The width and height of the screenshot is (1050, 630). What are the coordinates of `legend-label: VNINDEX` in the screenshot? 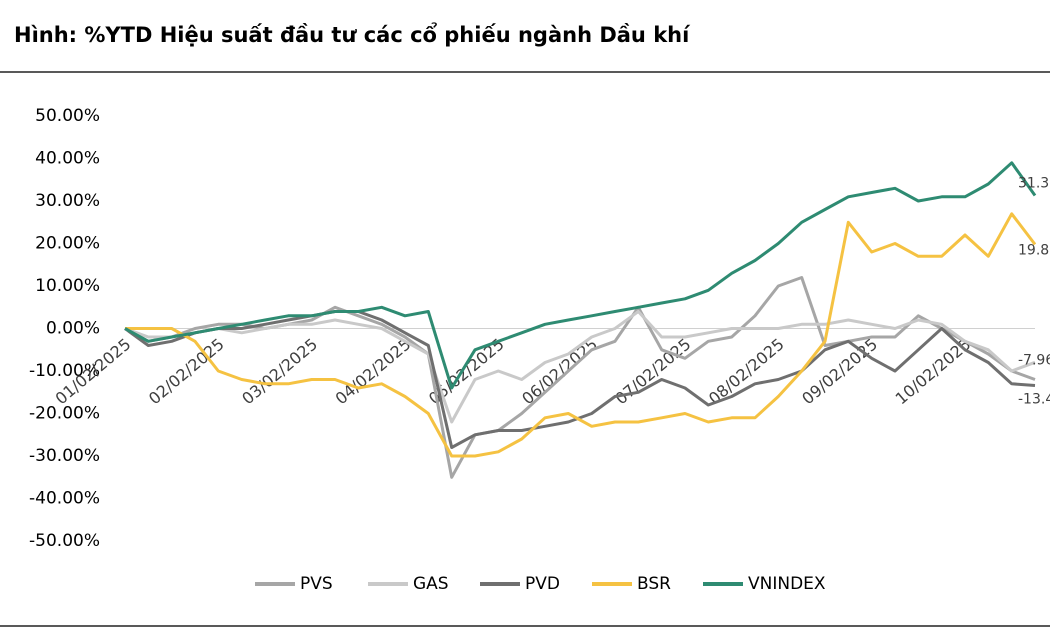 It's located at (787, 584).